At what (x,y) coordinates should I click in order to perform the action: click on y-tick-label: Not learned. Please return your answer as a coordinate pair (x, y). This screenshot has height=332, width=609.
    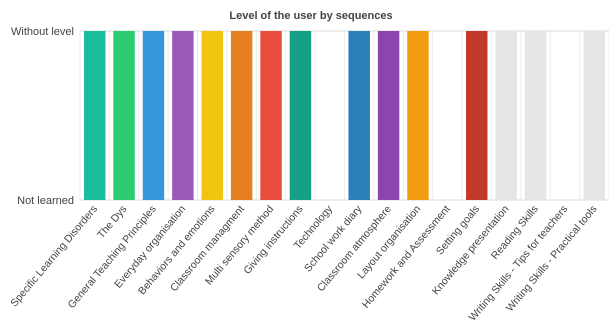
    Looking at the image, I should click on (45, 201).